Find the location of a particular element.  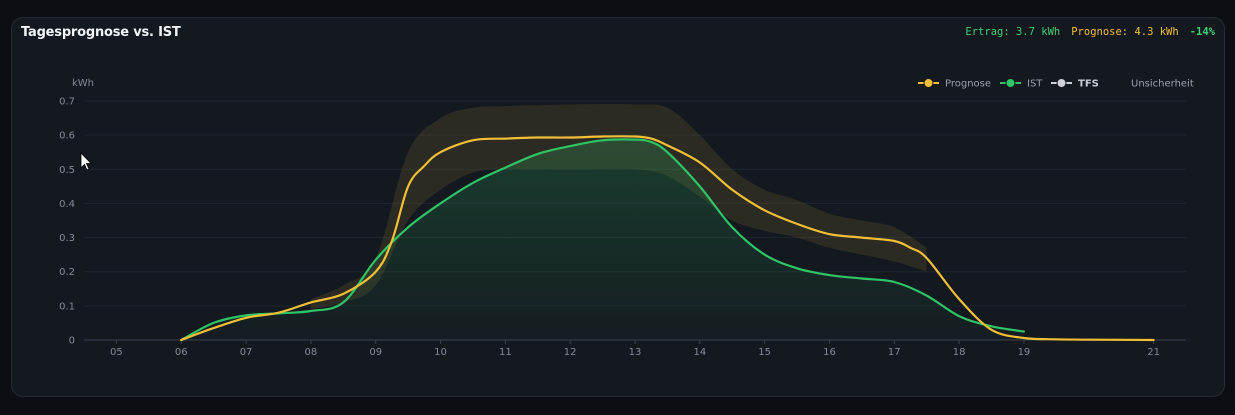

y-tick-label: 0.1 is located at coordinates (67, 306).